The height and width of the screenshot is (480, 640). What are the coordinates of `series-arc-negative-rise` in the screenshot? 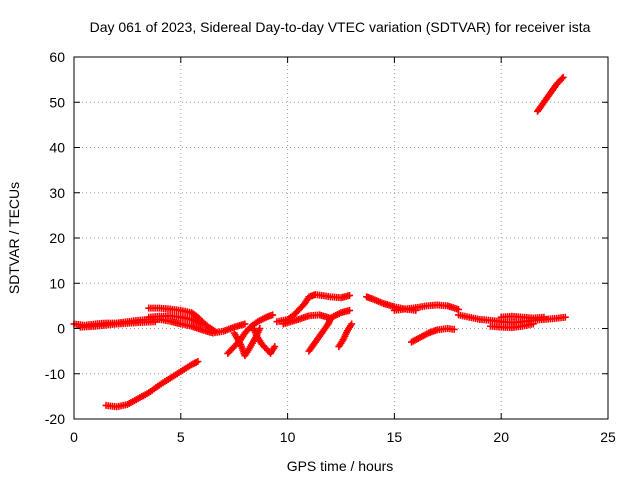 It's located at (152, 384).